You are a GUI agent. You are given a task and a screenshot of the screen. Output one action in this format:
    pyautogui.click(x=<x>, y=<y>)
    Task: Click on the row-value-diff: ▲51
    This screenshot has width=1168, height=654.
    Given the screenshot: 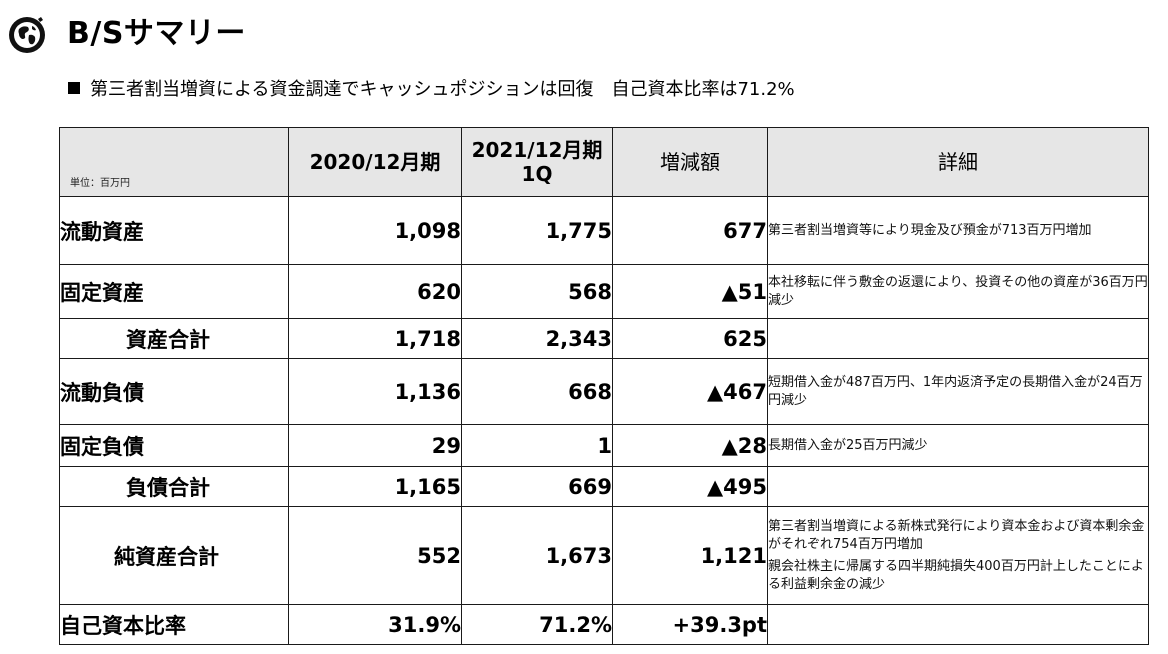 What is the action you would take?
    pyautogui.click(x=690, y=291)
    